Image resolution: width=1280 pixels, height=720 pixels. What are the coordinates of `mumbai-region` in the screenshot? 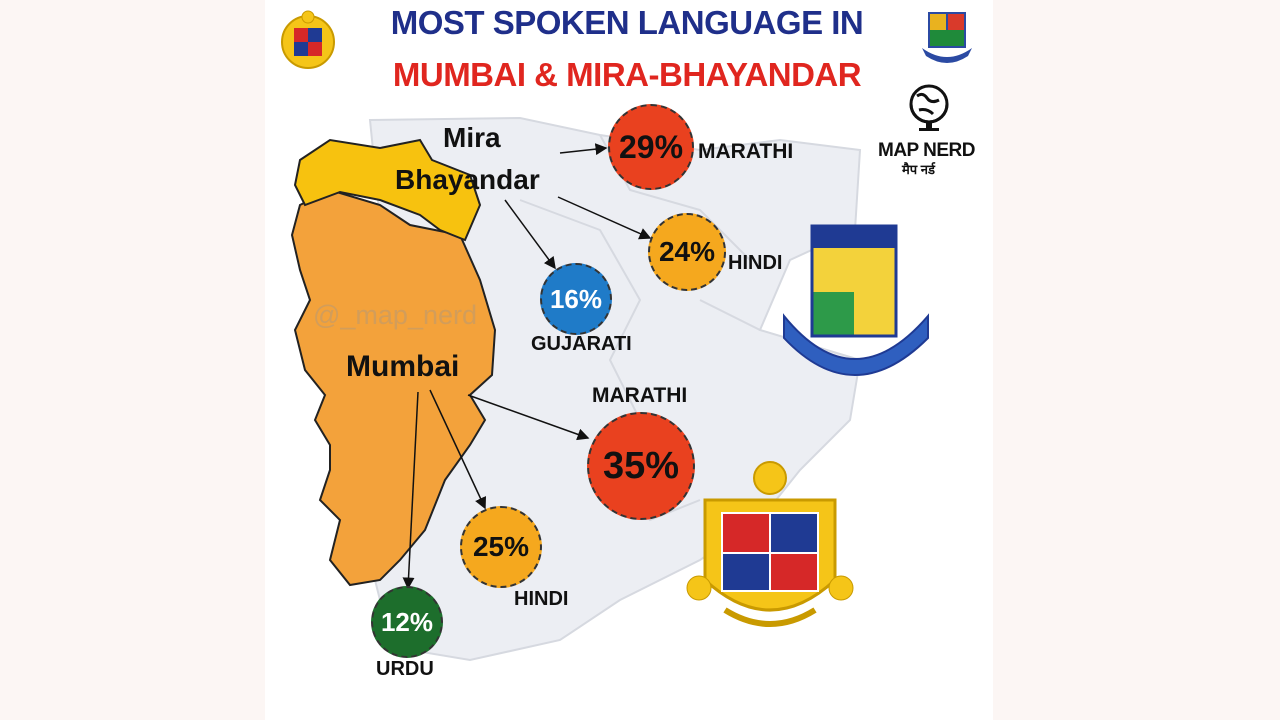 It's located at (393, 387).